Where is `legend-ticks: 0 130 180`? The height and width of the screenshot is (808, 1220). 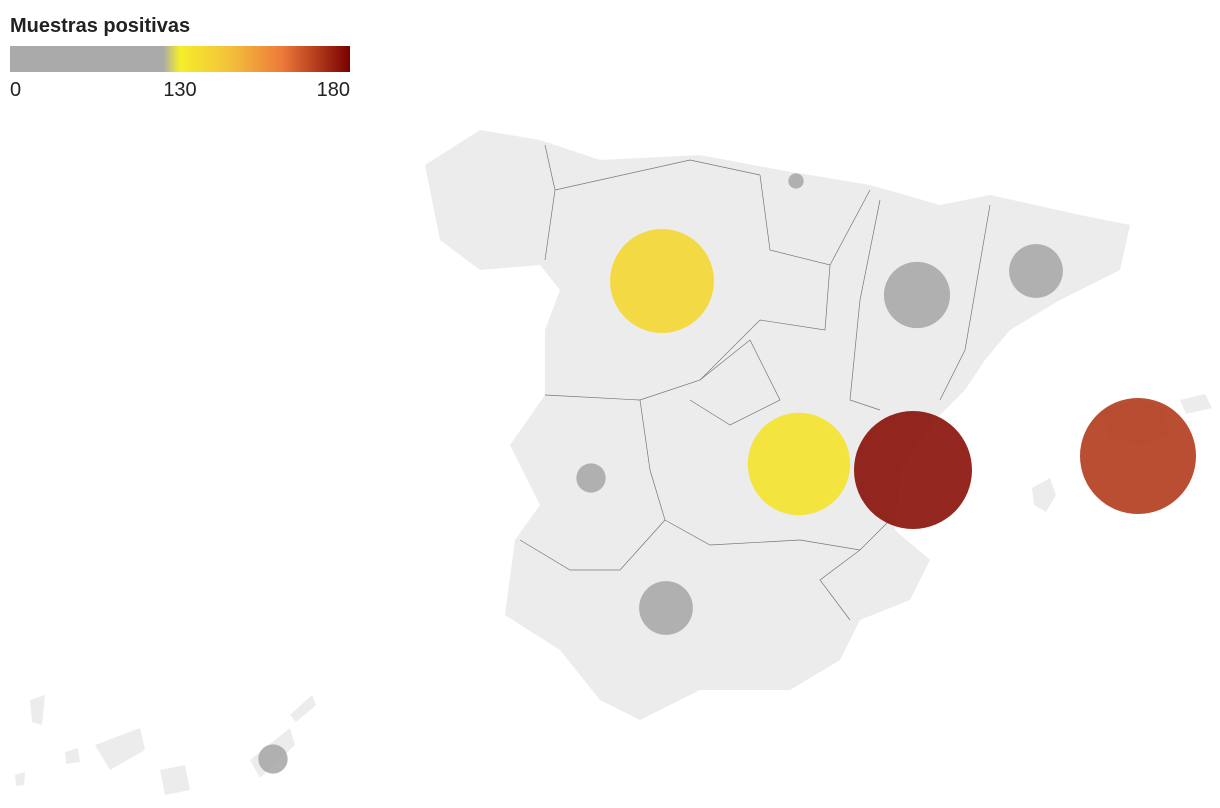
legend-ticks: 0 130 180 is located at coordinates (180, 90).